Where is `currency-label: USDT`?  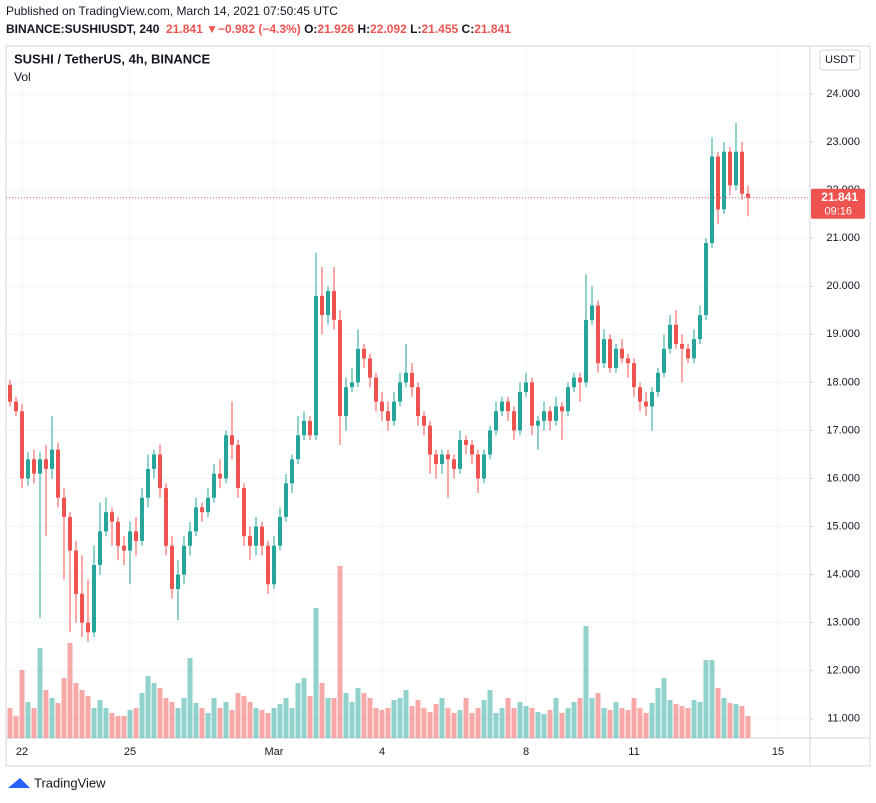
currency-label: USDT is located at coordinates (840, 60).